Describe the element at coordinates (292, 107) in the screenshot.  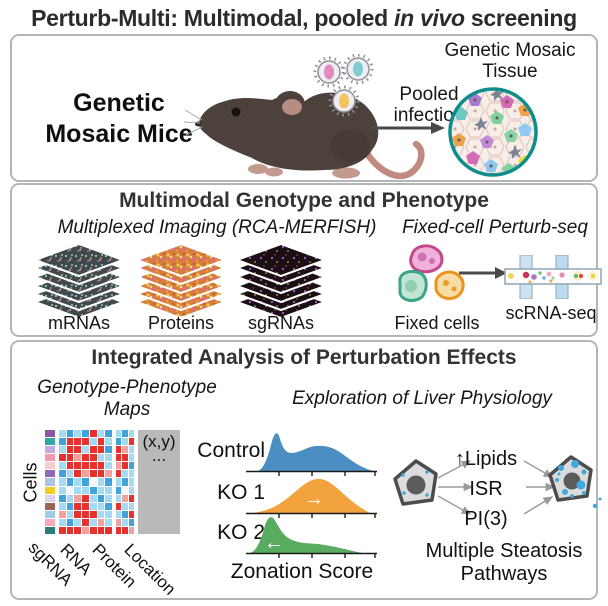
I see `mouse-ear-inner` at that location.